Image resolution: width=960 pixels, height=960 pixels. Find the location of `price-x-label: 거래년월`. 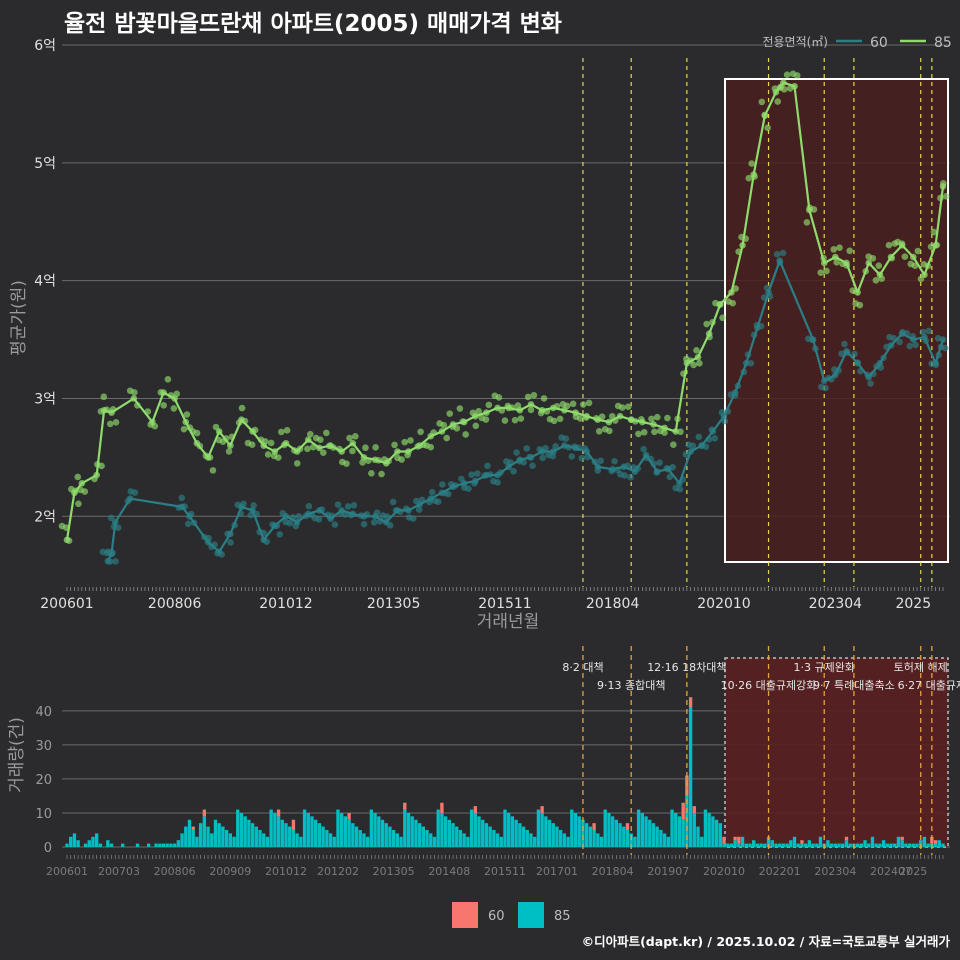

price-x-label: 거래년월 is located at coordinates (508, 622).